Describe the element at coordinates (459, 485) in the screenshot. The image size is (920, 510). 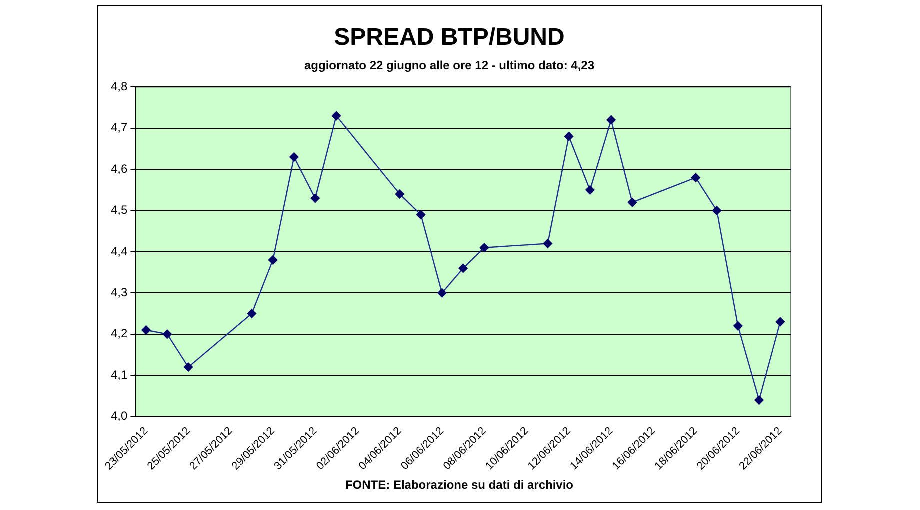
I see `source-note: FONTE: Elaborazione su dati di archivio` at that location.